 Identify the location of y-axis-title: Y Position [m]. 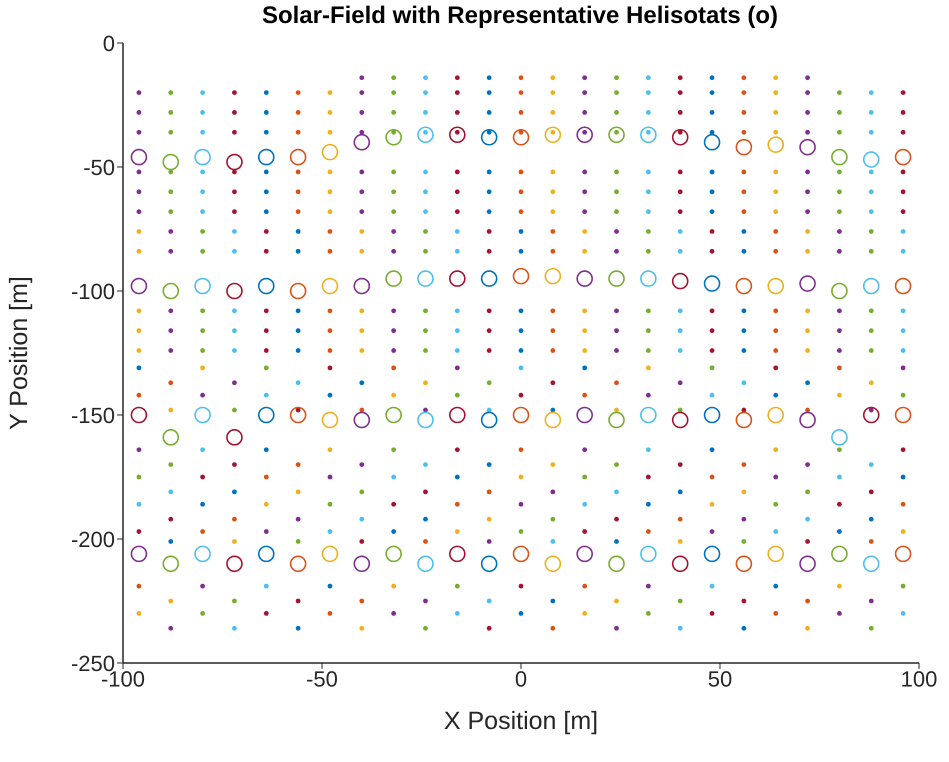
(18, 353).